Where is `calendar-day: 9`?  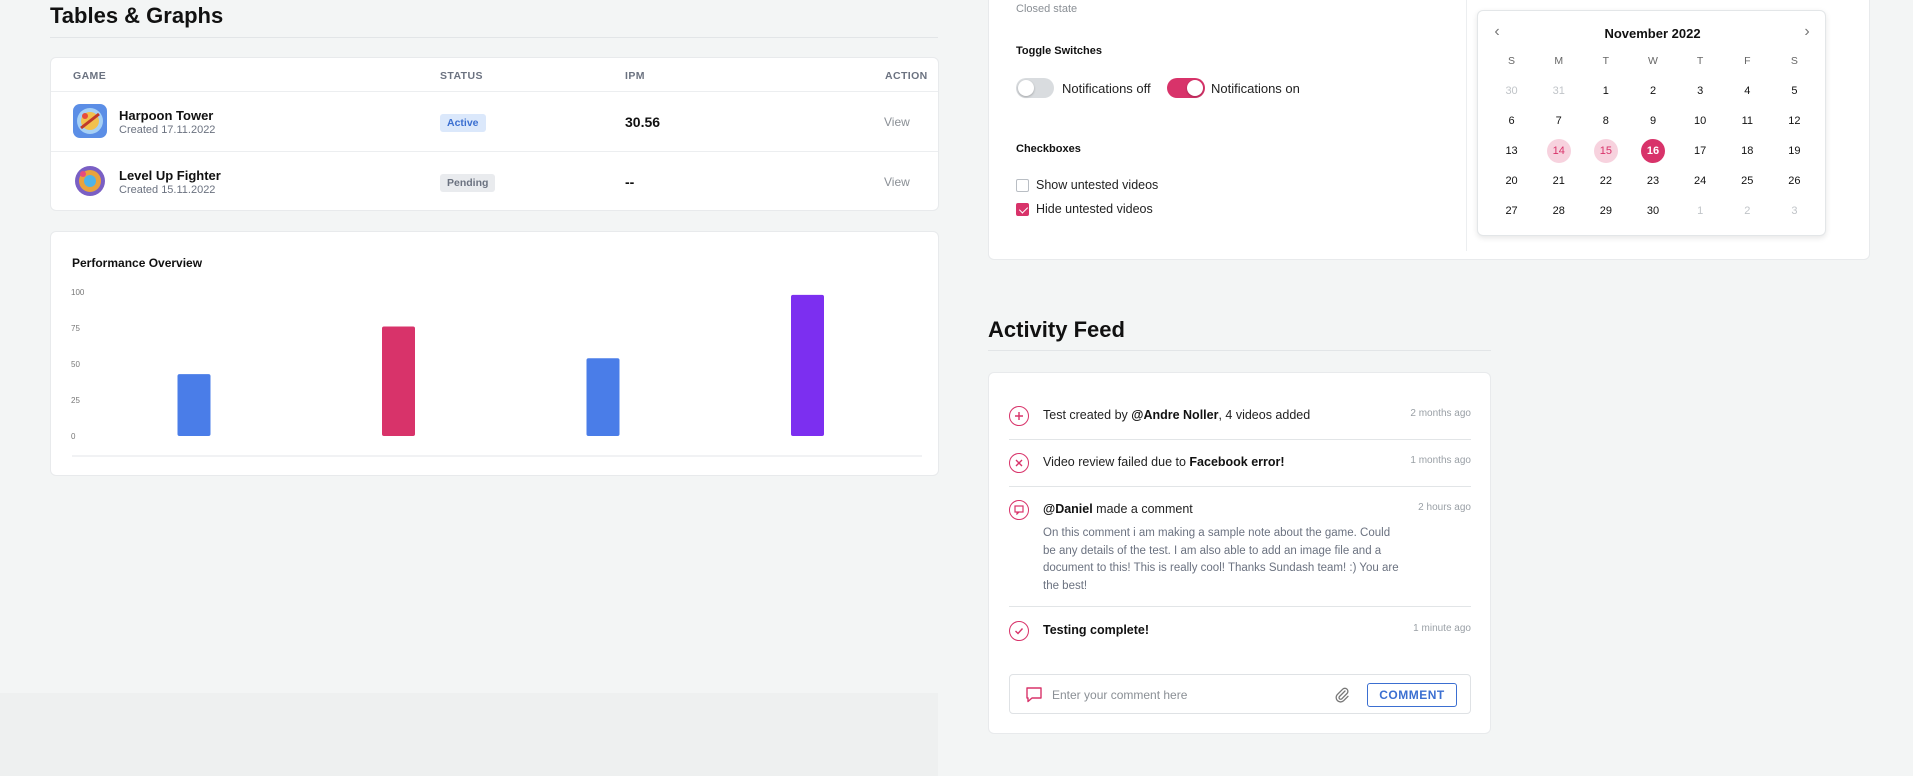 calendar-day: 9 is located at coordinates (1653, 121).